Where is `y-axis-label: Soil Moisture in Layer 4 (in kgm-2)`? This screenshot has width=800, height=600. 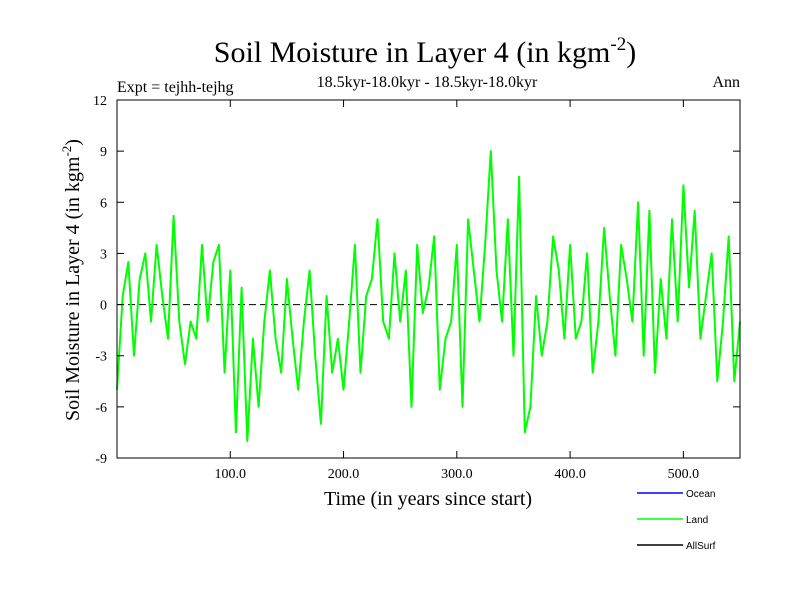
y-axis-label: Soil Moisture in Layer 4 (in kgm-2) is located at coordinates (71, 280).